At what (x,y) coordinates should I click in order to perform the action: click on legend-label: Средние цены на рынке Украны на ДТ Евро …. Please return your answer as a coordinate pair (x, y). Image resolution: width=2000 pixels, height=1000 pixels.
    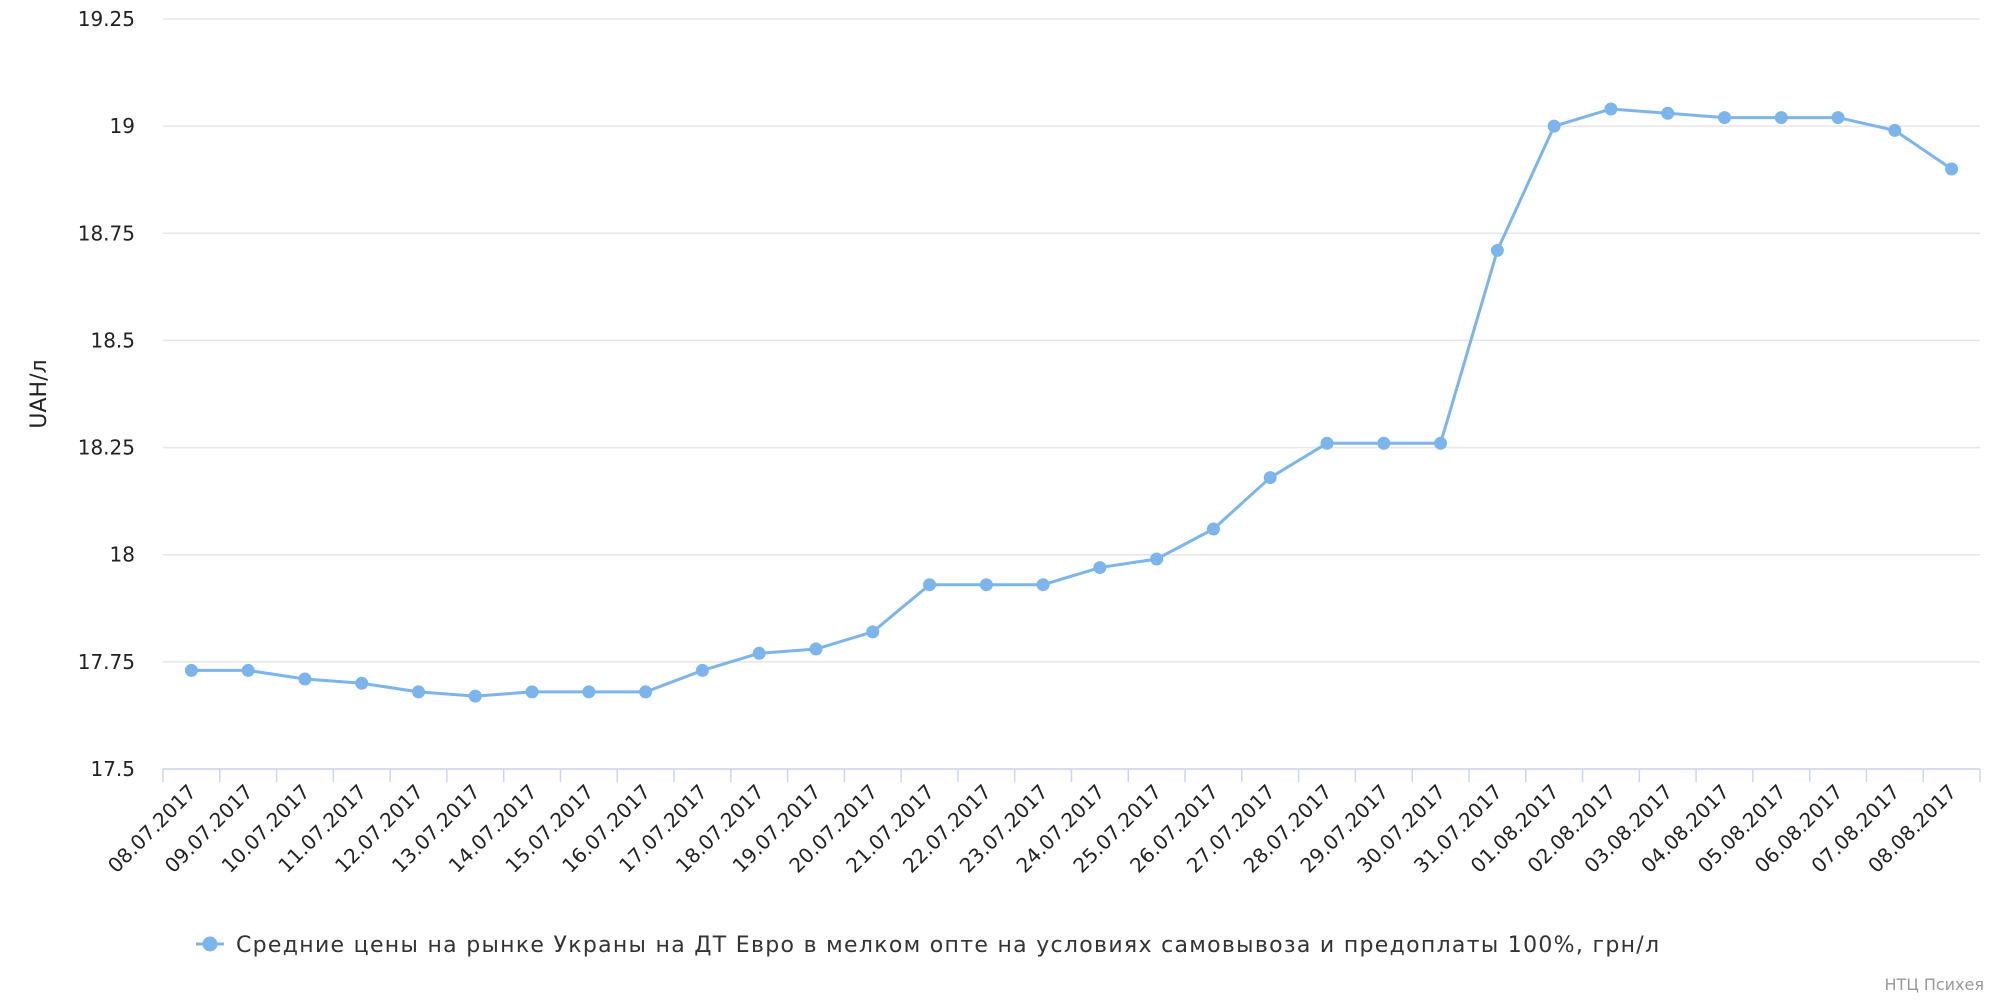
    Looking at the image, I should click on (948, 945).